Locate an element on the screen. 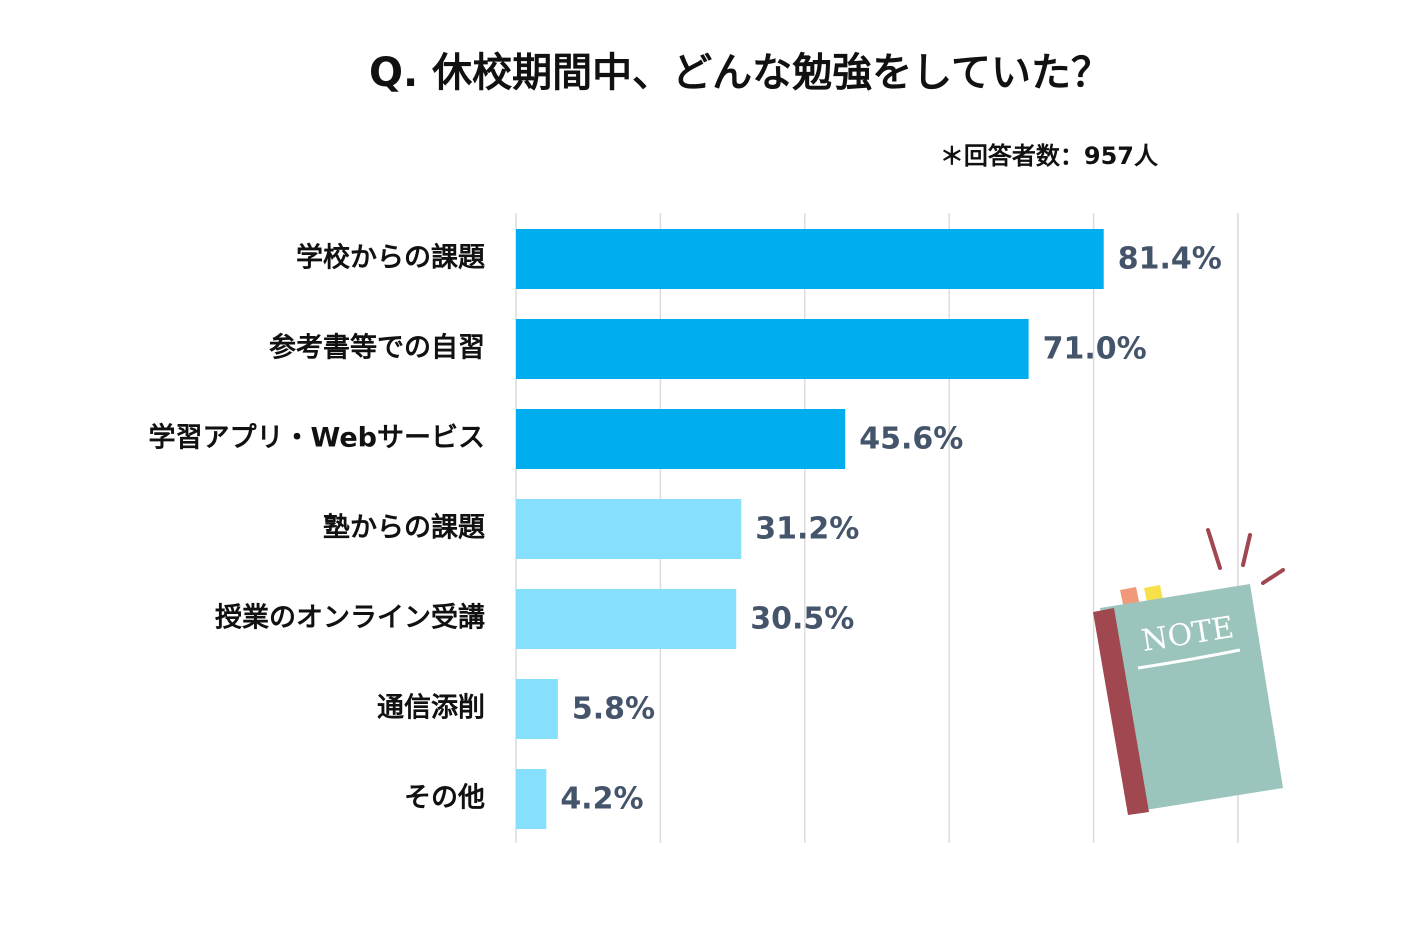 The image size is (1422, 925). value-label: 30.5% is located at coordinates (802, 619).